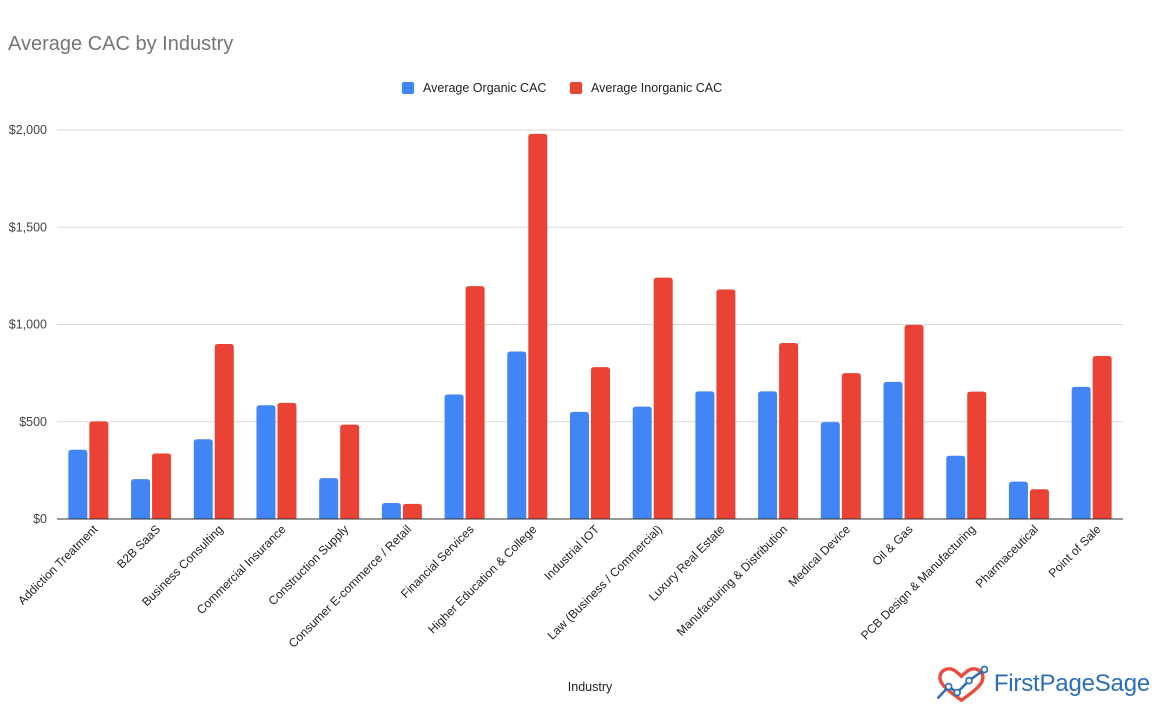 The width and height of the screenshot is (1159, 723). I want to click on brand-logo: FirstPageSage, so click(1042, 684).